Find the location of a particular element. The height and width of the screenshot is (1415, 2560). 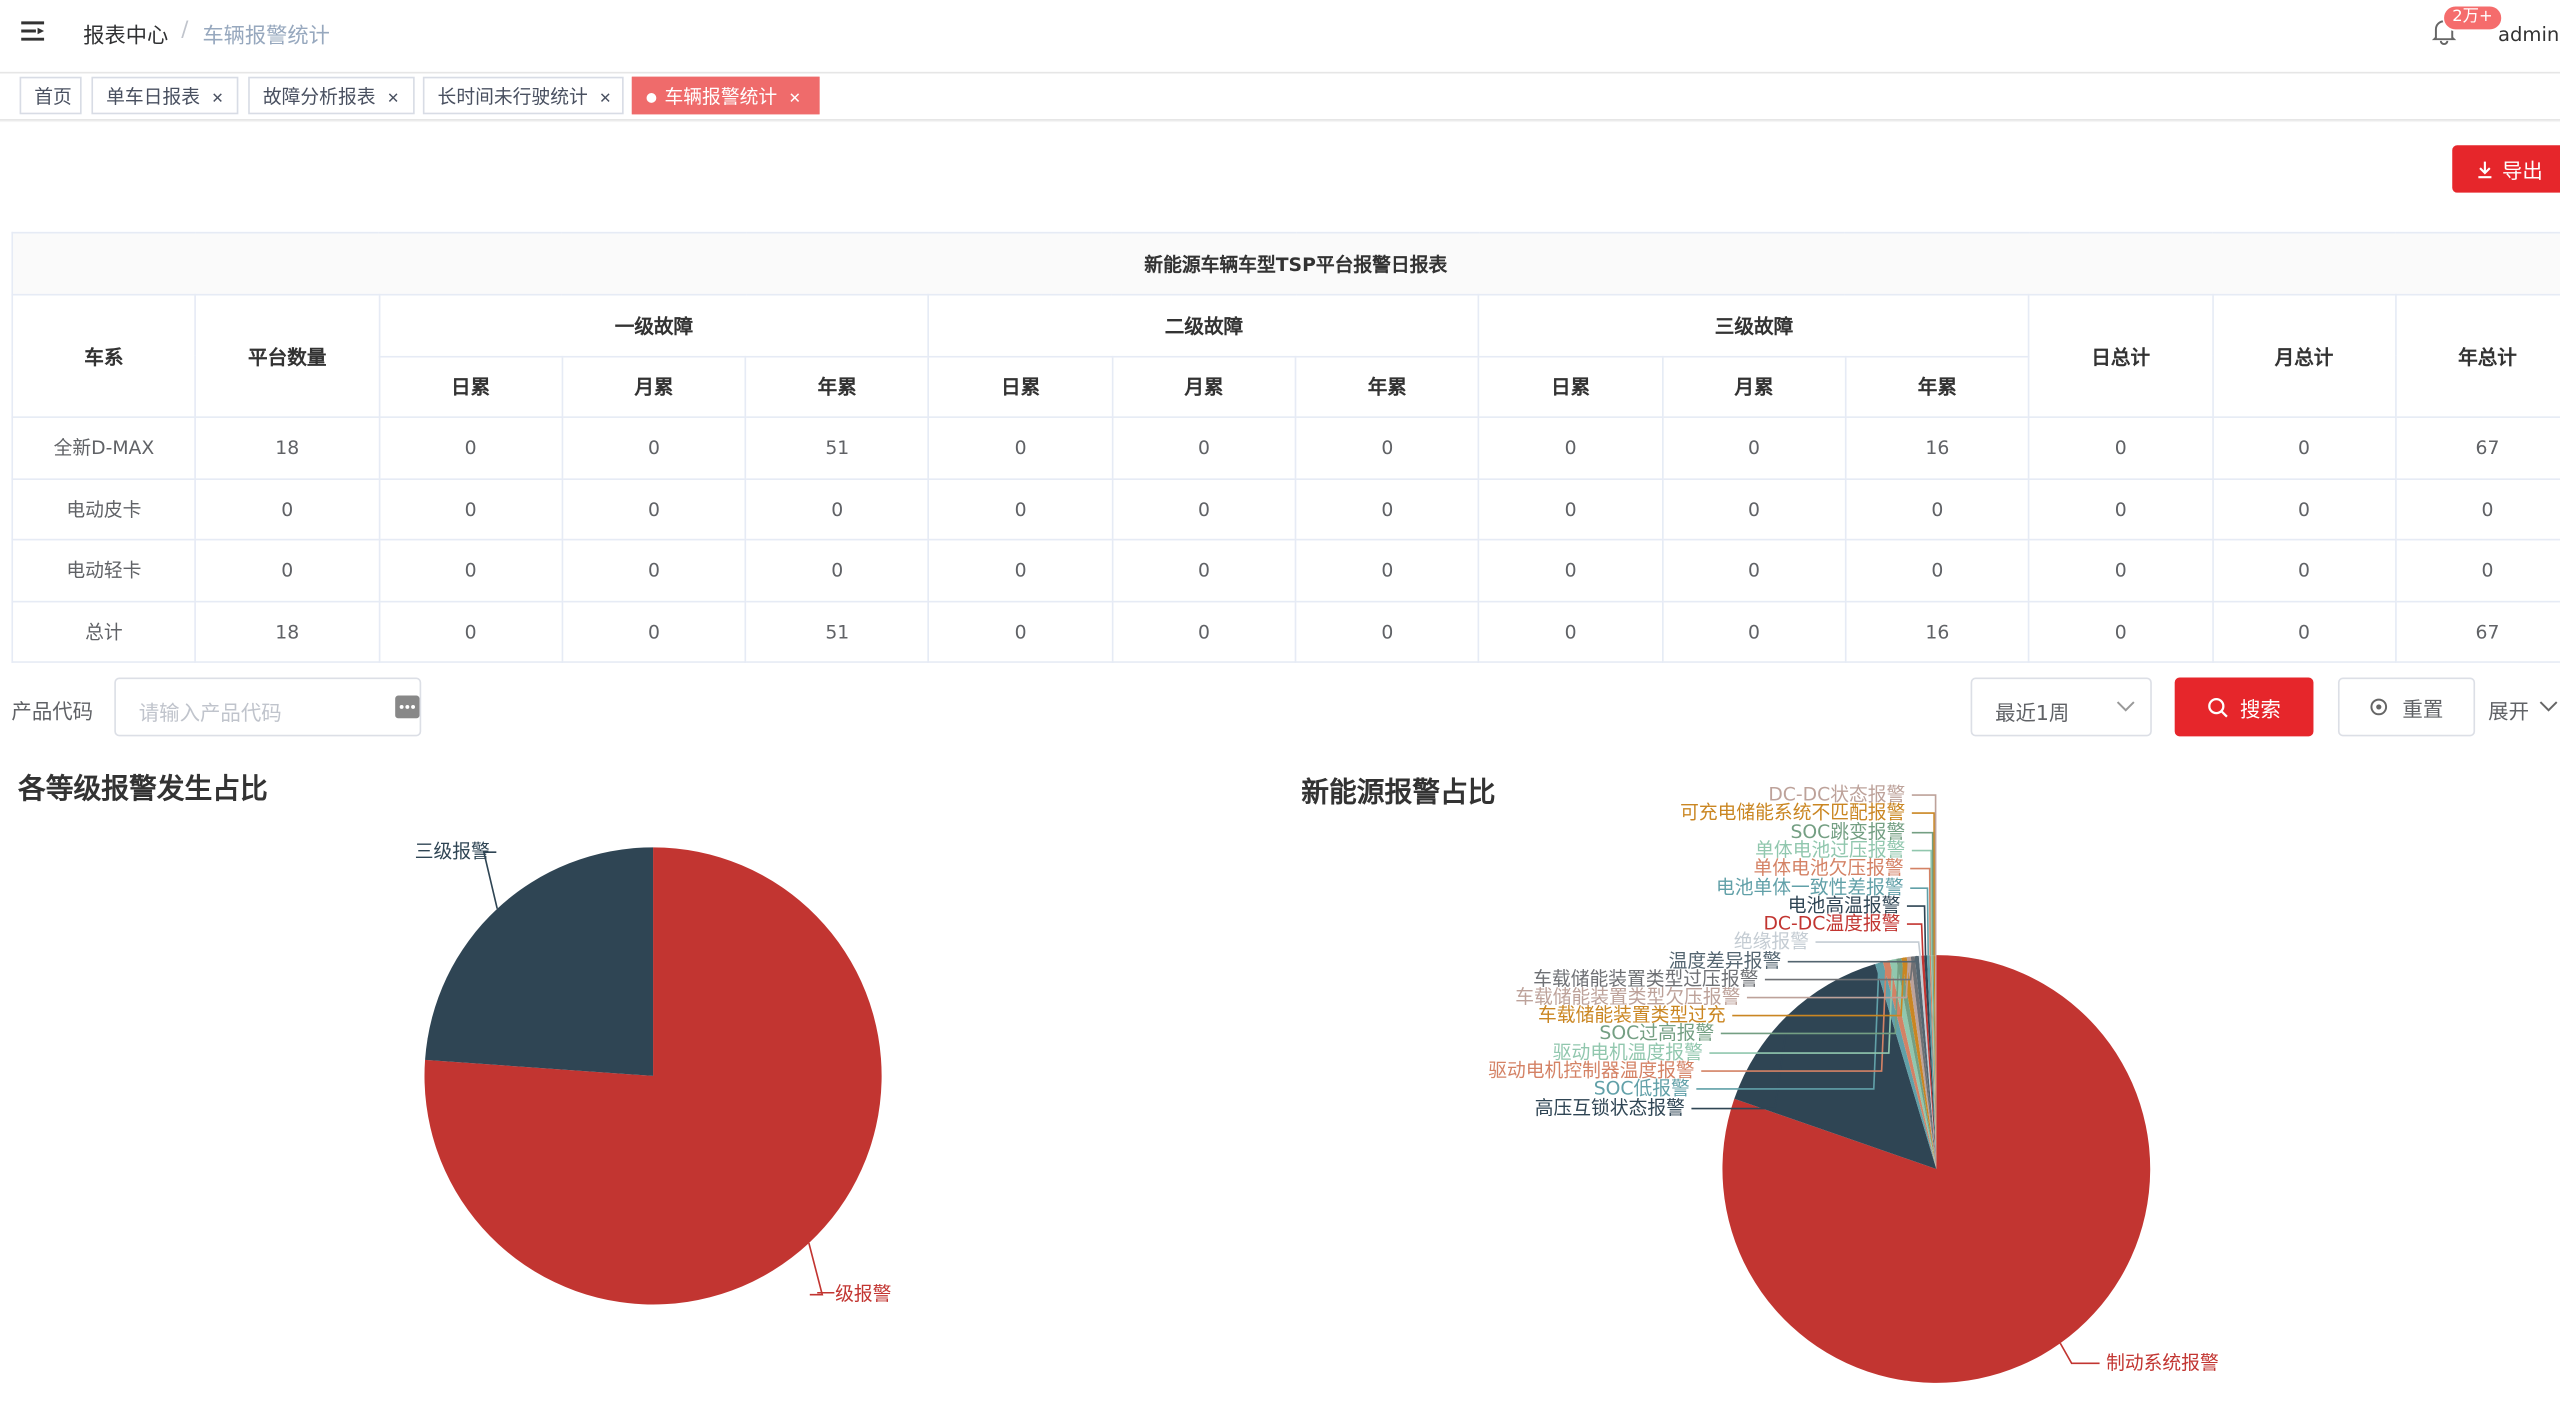

product-code-input: 请输入产品代码 is located at coordinates (268, 707).